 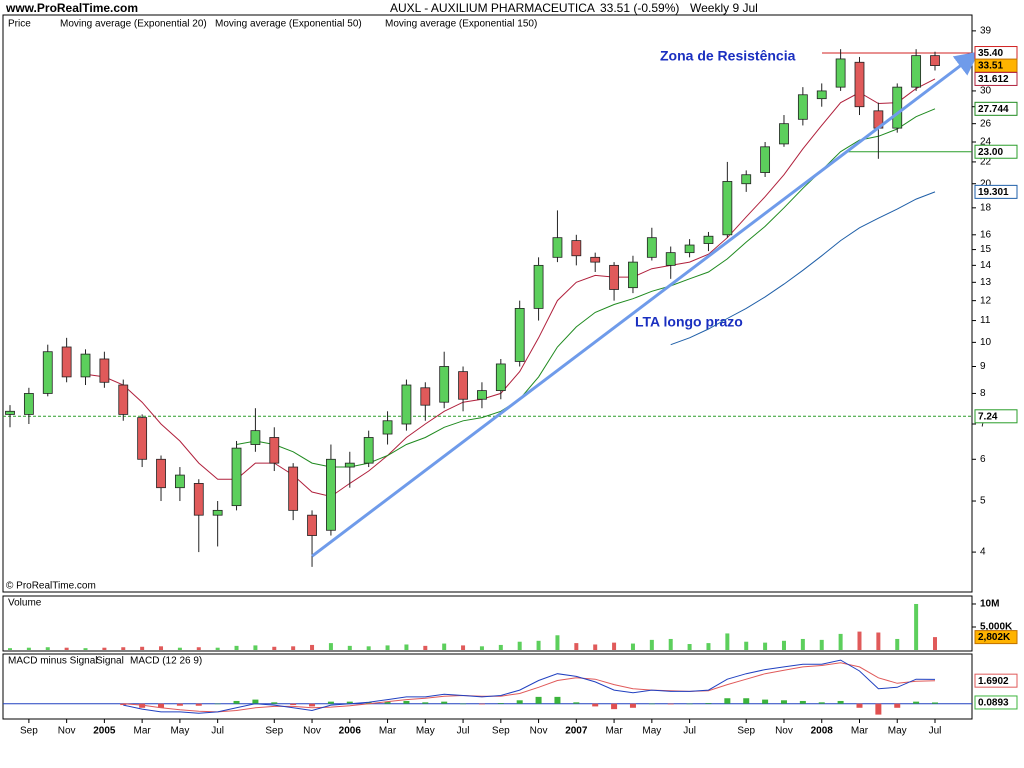 I want to click on value-box-label: 31.612, so click(x=993, y=79).